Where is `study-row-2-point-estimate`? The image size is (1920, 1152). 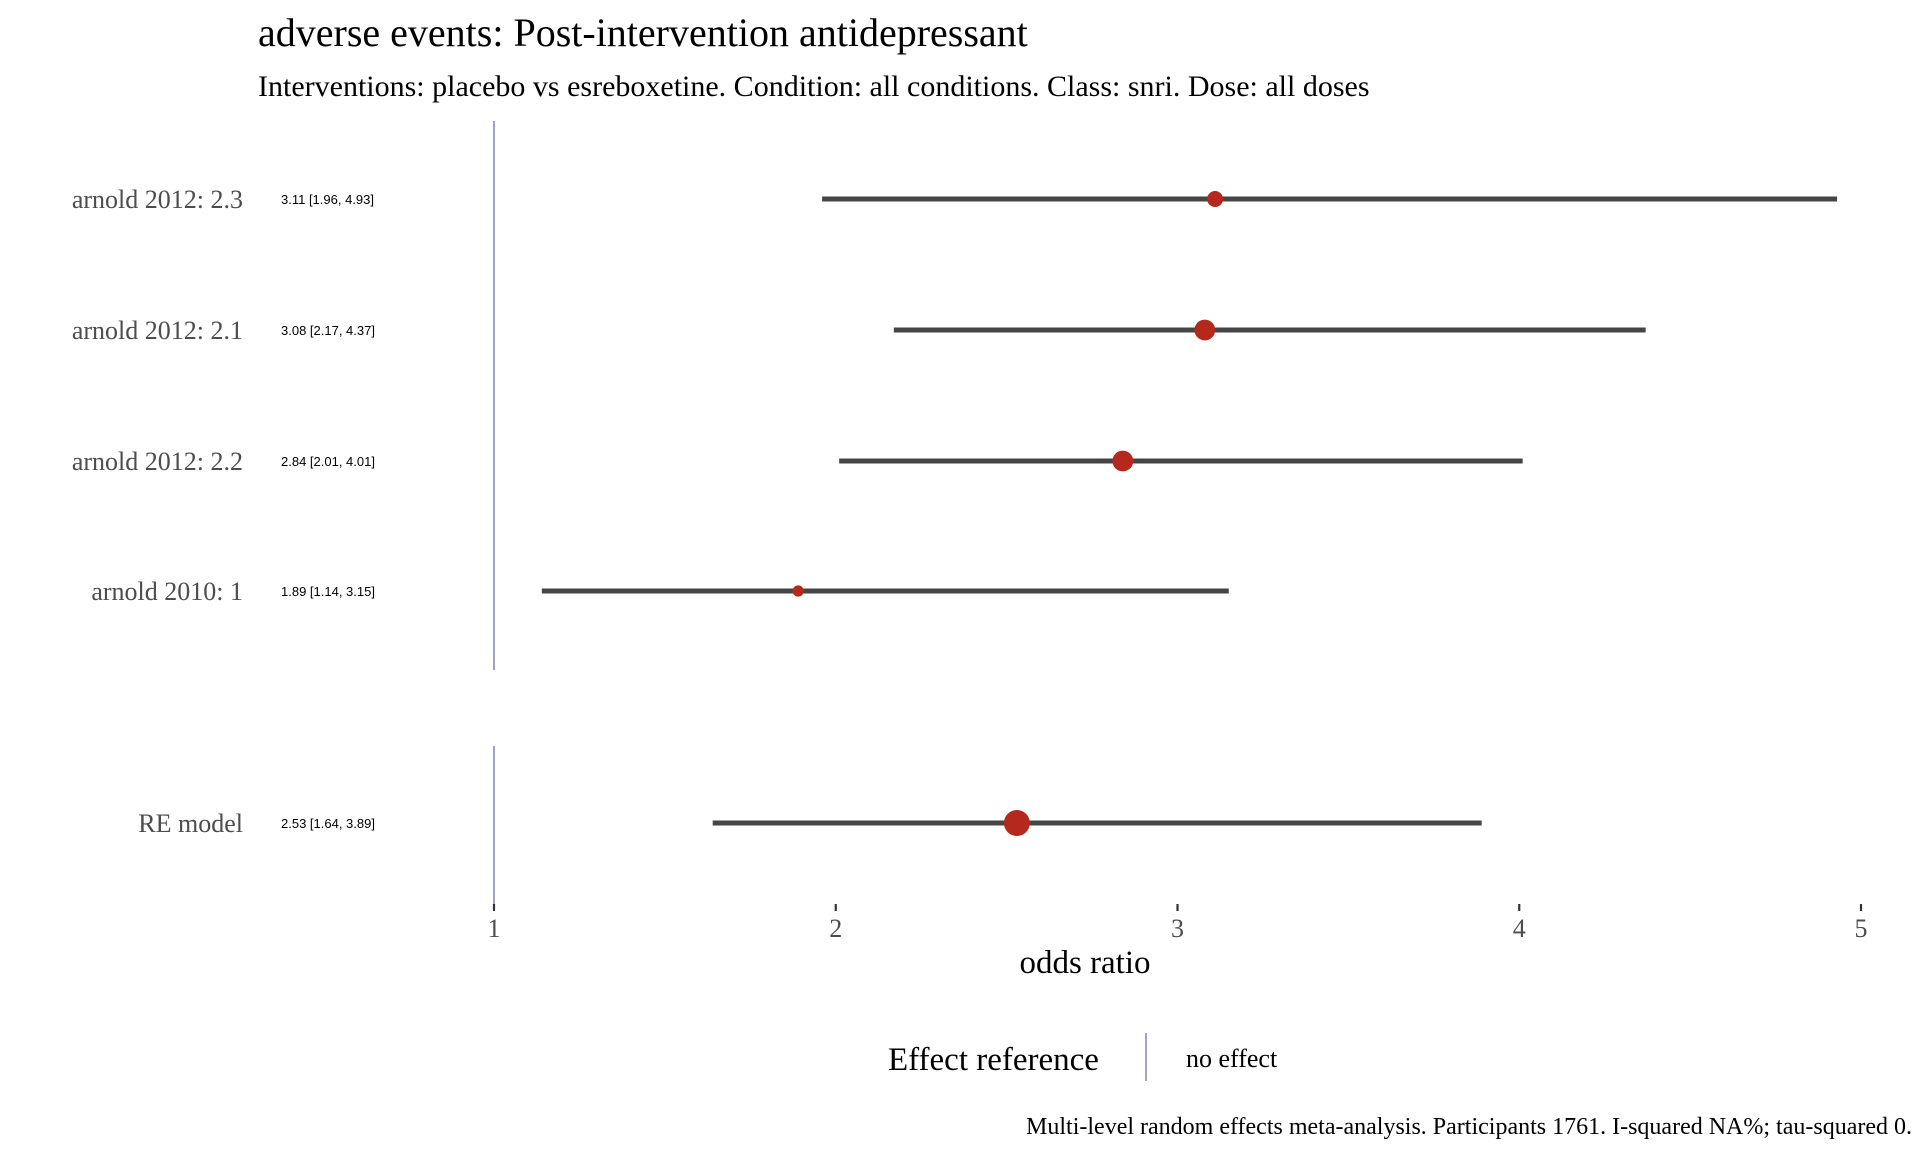
study-row-2-point-estimate is located at coordinates (1205, 330).